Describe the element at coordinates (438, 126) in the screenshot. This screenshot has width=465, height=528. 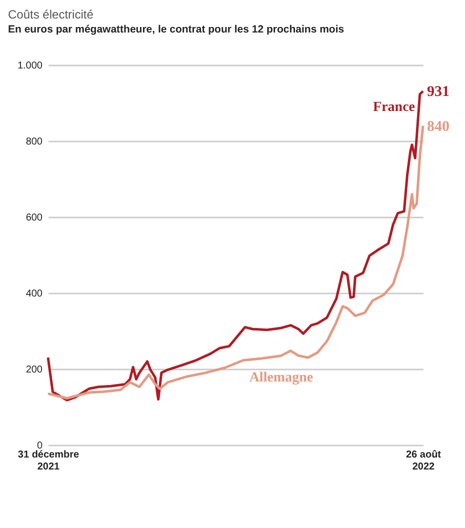
I see `data-label: 840` at that location.